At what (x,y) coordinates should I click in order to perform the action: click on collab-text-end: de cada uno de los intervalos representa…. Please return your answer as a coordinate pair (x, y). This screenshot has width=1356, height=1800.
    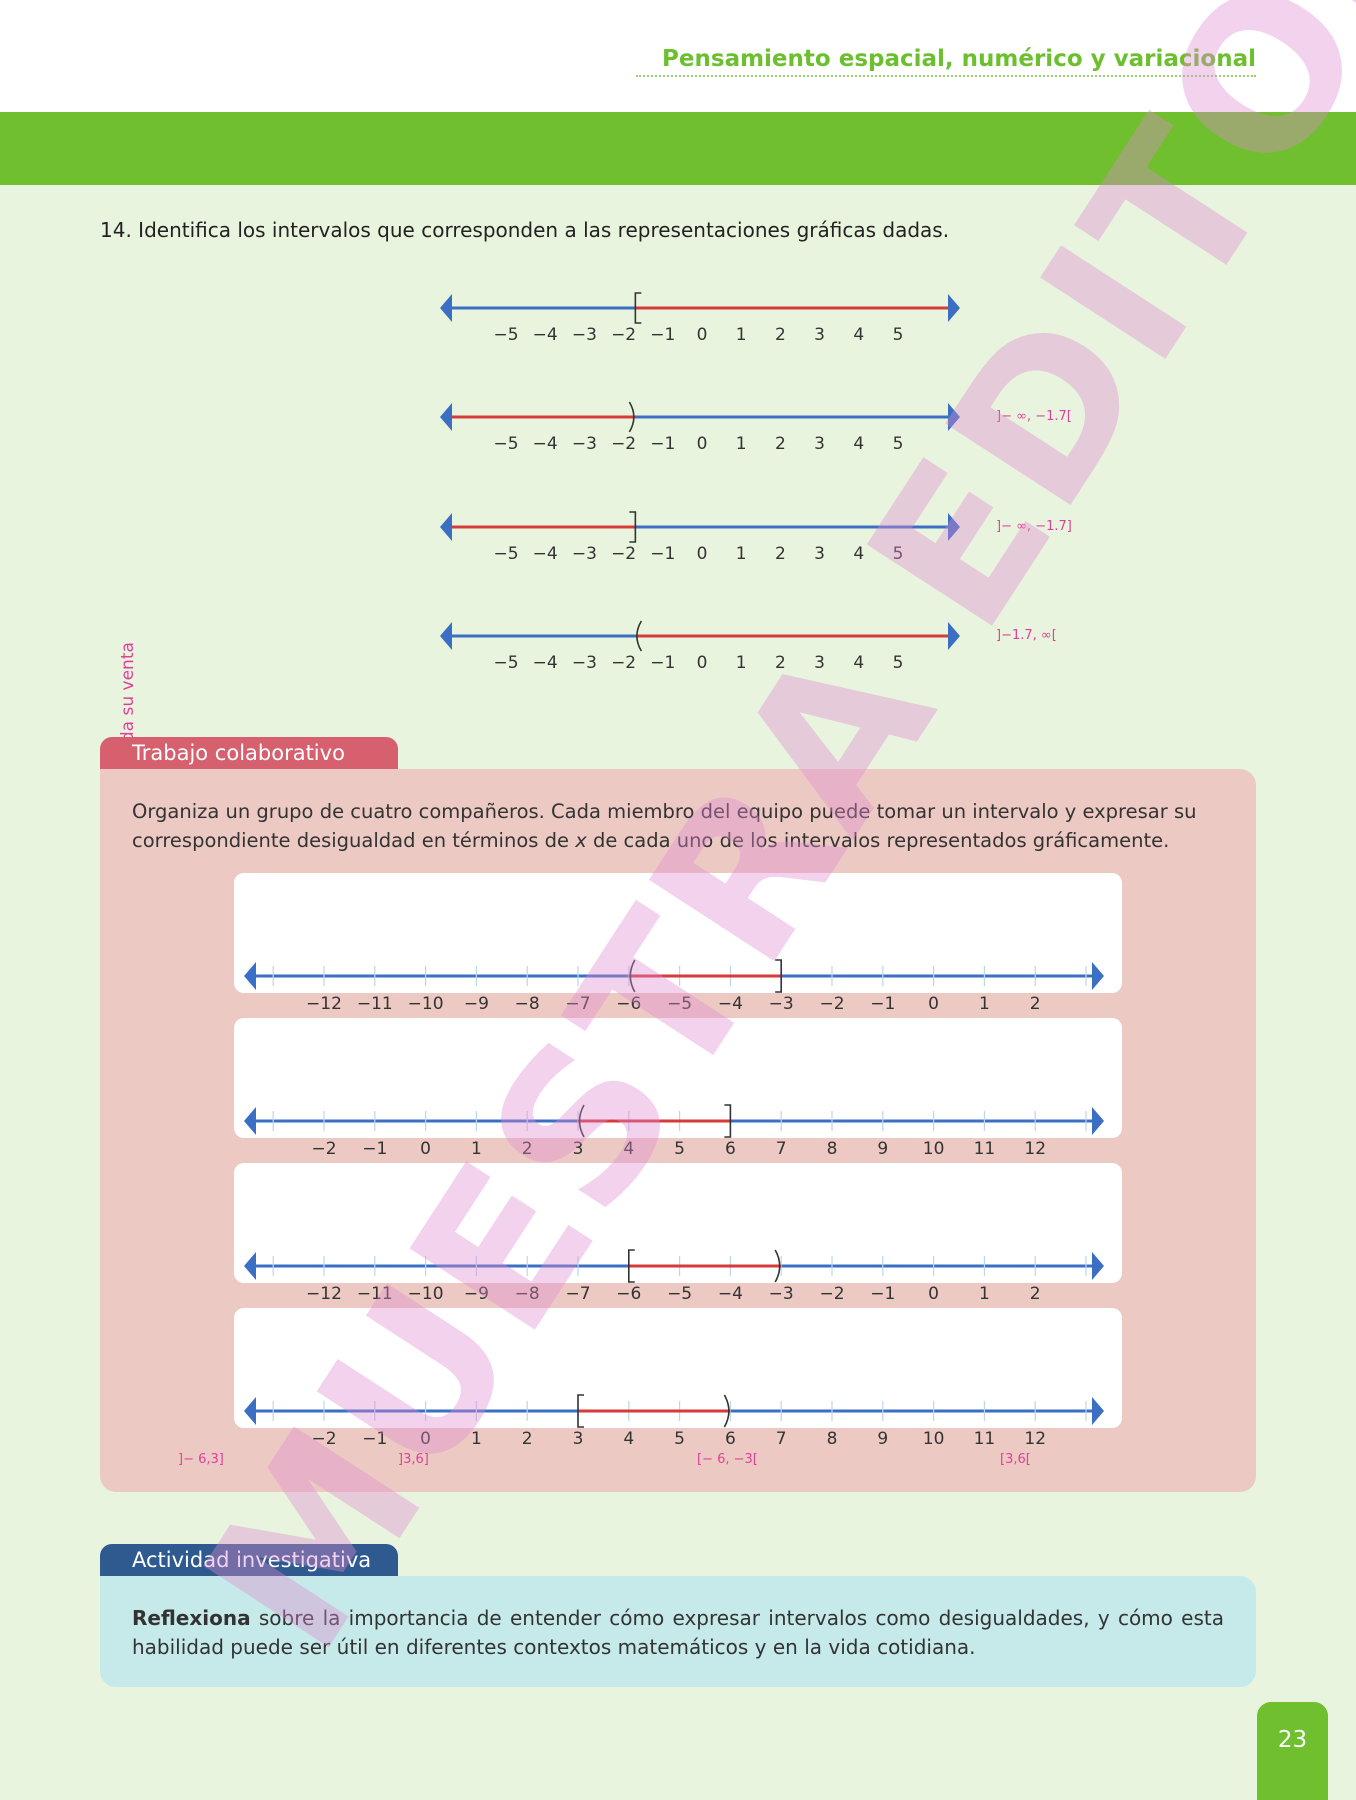
    Looking at the image, I should click on (878, 840).